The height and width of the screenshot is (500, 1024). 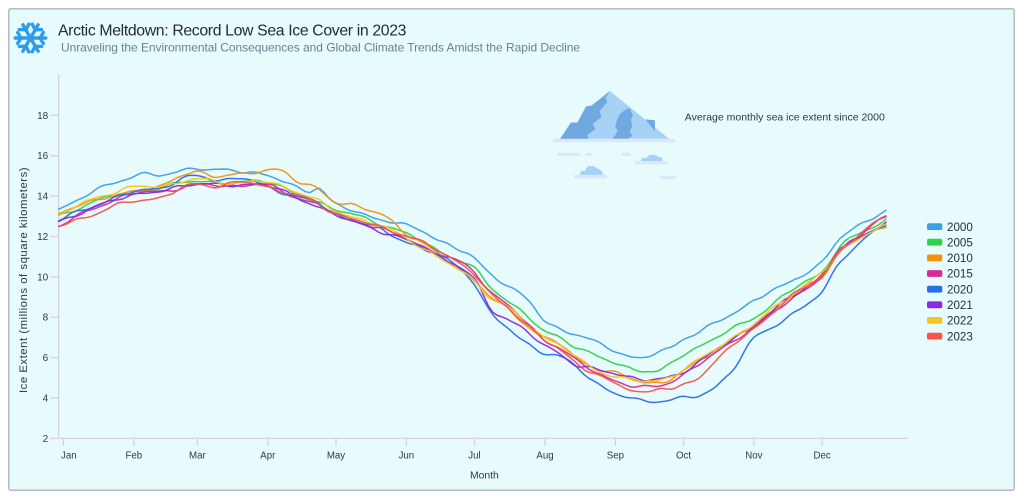 I want to click on svg-text: Dec, so click(x=821, y=455).